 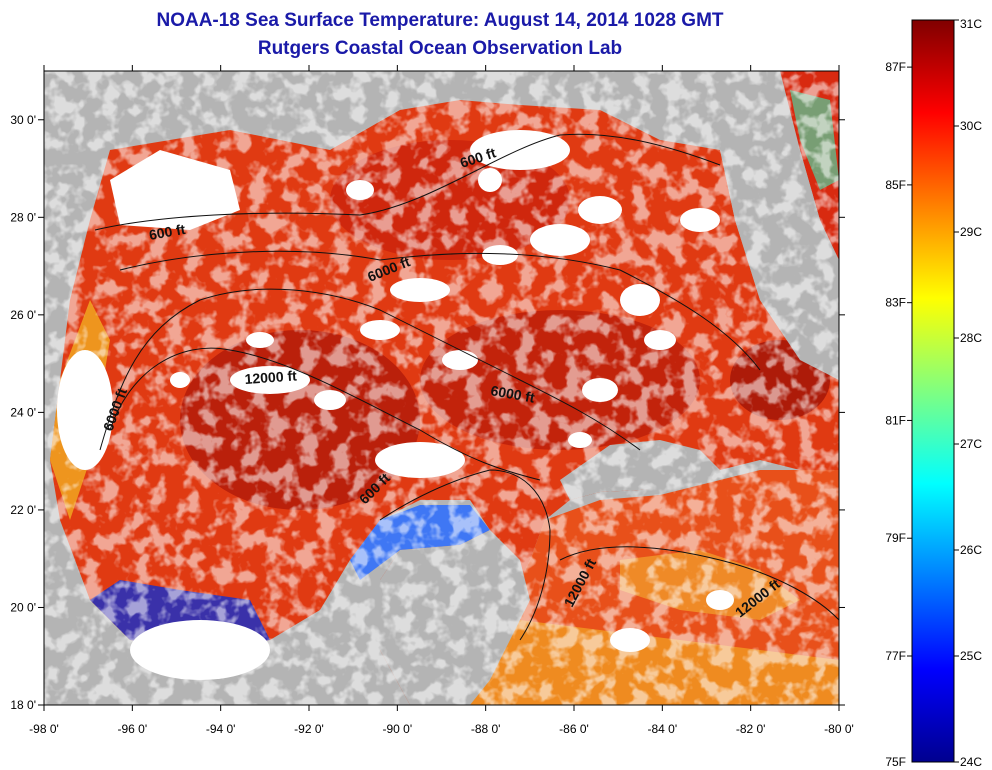 What do you see at coordinates (895, 656) in the screenshot?
I see `colorbar-fahrenheit-label: 77F` at bounding box center [895, 656].